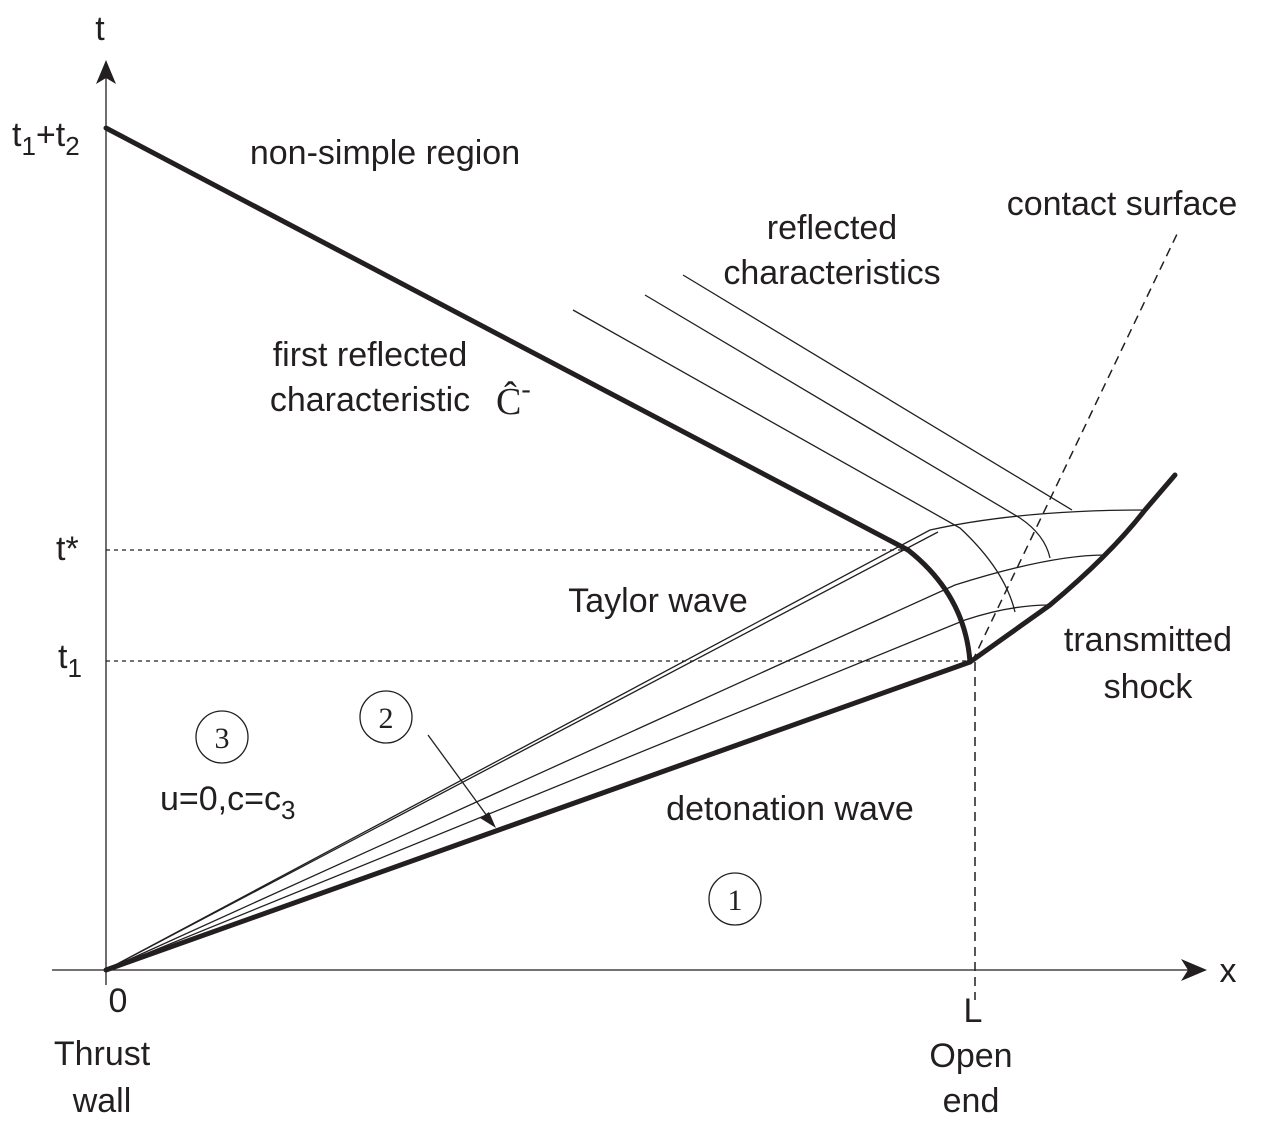 The height and width of the screenshot is (1122, 1269). Describe the element at coordinates (488, 820) in the screenshot. I see `pointer-head` at that location.